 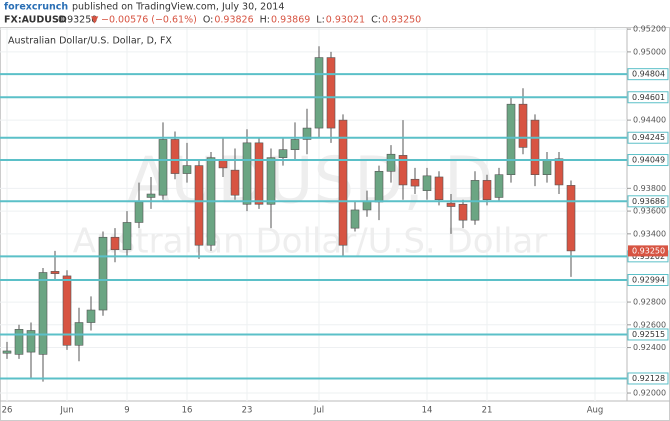 What do you see at coordinates (649, 347) in the screenshot?
I see `y-tick-label: 0.92400` at bounding box center [649, 347].